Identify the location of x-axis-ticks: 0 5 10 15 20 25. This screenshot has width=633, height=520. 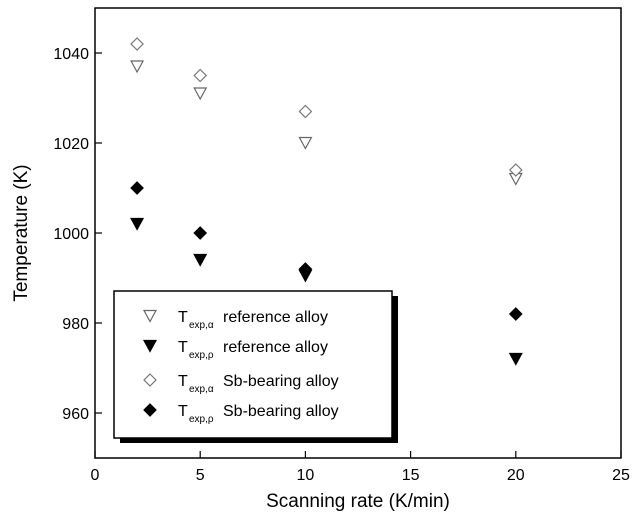
(360, 467).